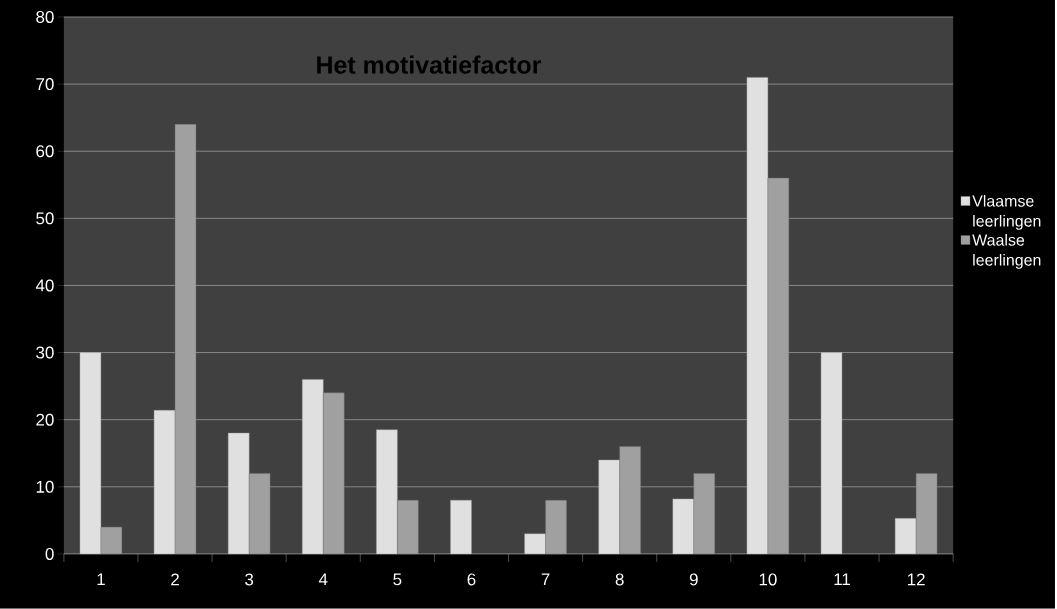 This screenshot has width=1057, height=609. What do you see at coordinates (842, 579) in the screenshot?
I see `x-tick-label: 11` at bounding box center [842, 579].